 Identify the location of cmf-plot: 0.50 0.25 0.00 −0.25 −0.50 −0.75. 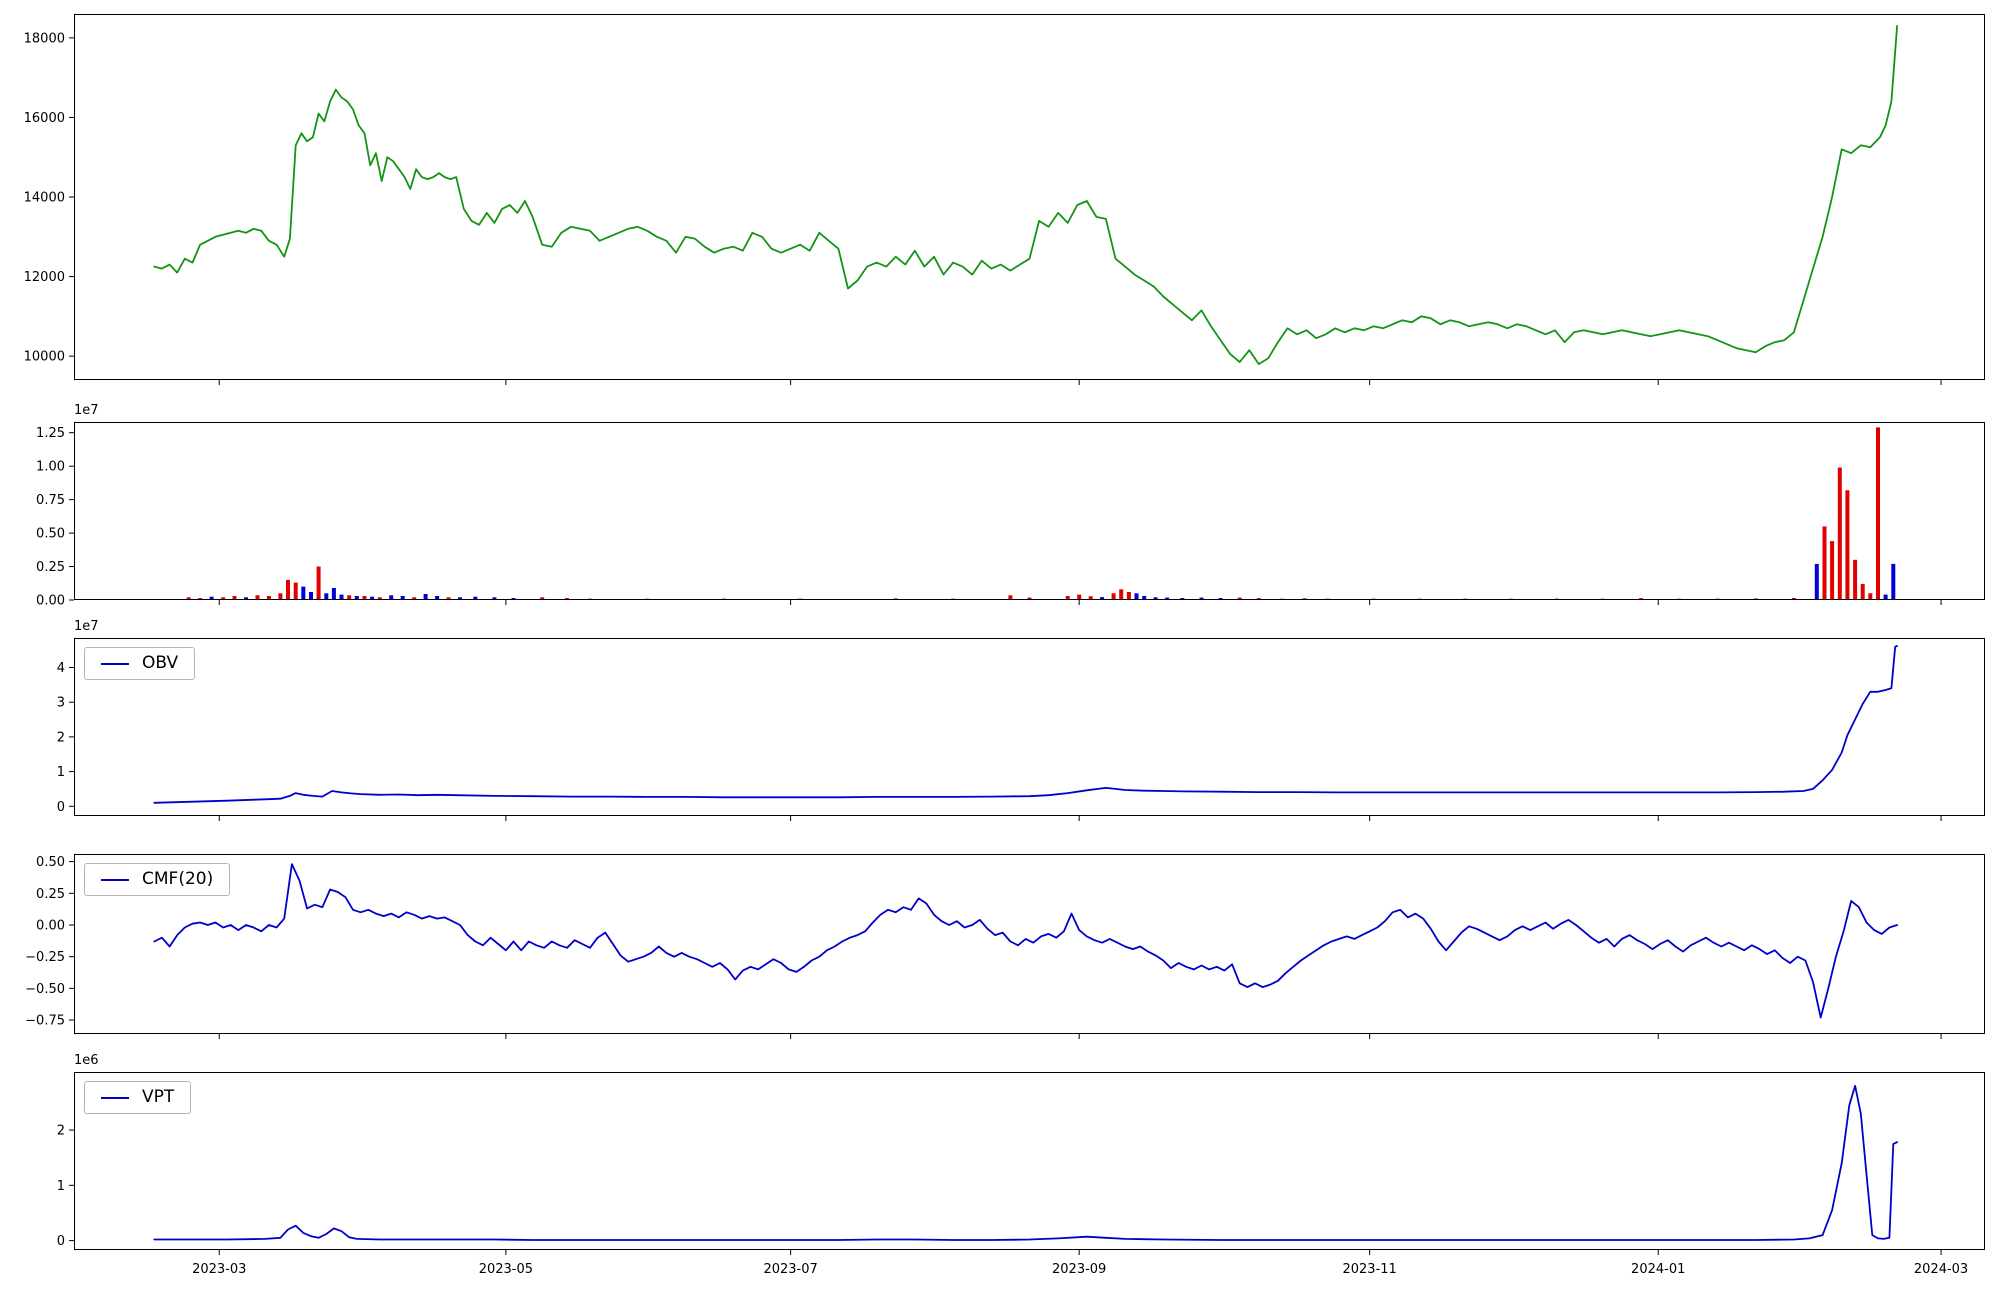
(1005, 946).